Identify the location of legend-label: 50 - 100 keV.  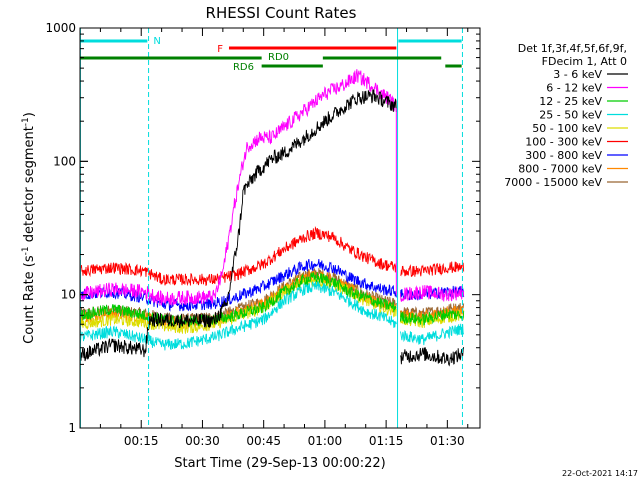
(567, 128).